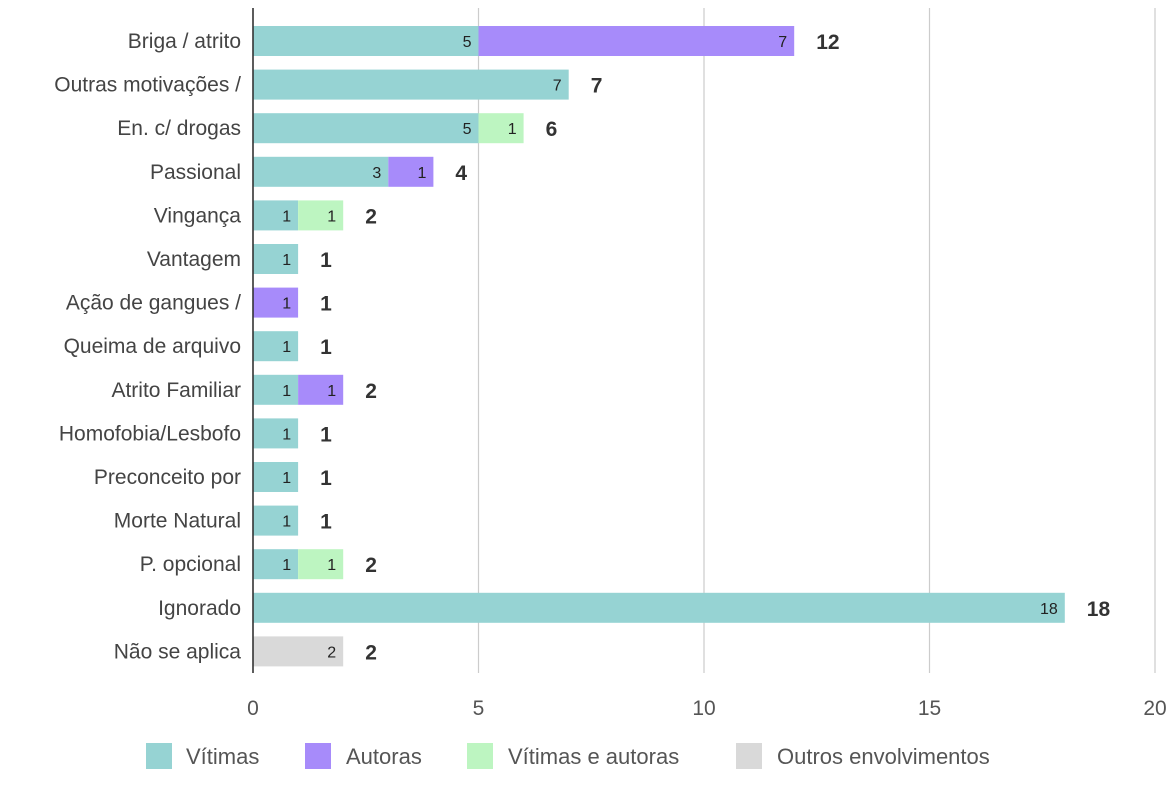  Describe the element at coordinates (883, 756) in the screenshot. I see `legend-label: Outros envolvimentos` at that location.